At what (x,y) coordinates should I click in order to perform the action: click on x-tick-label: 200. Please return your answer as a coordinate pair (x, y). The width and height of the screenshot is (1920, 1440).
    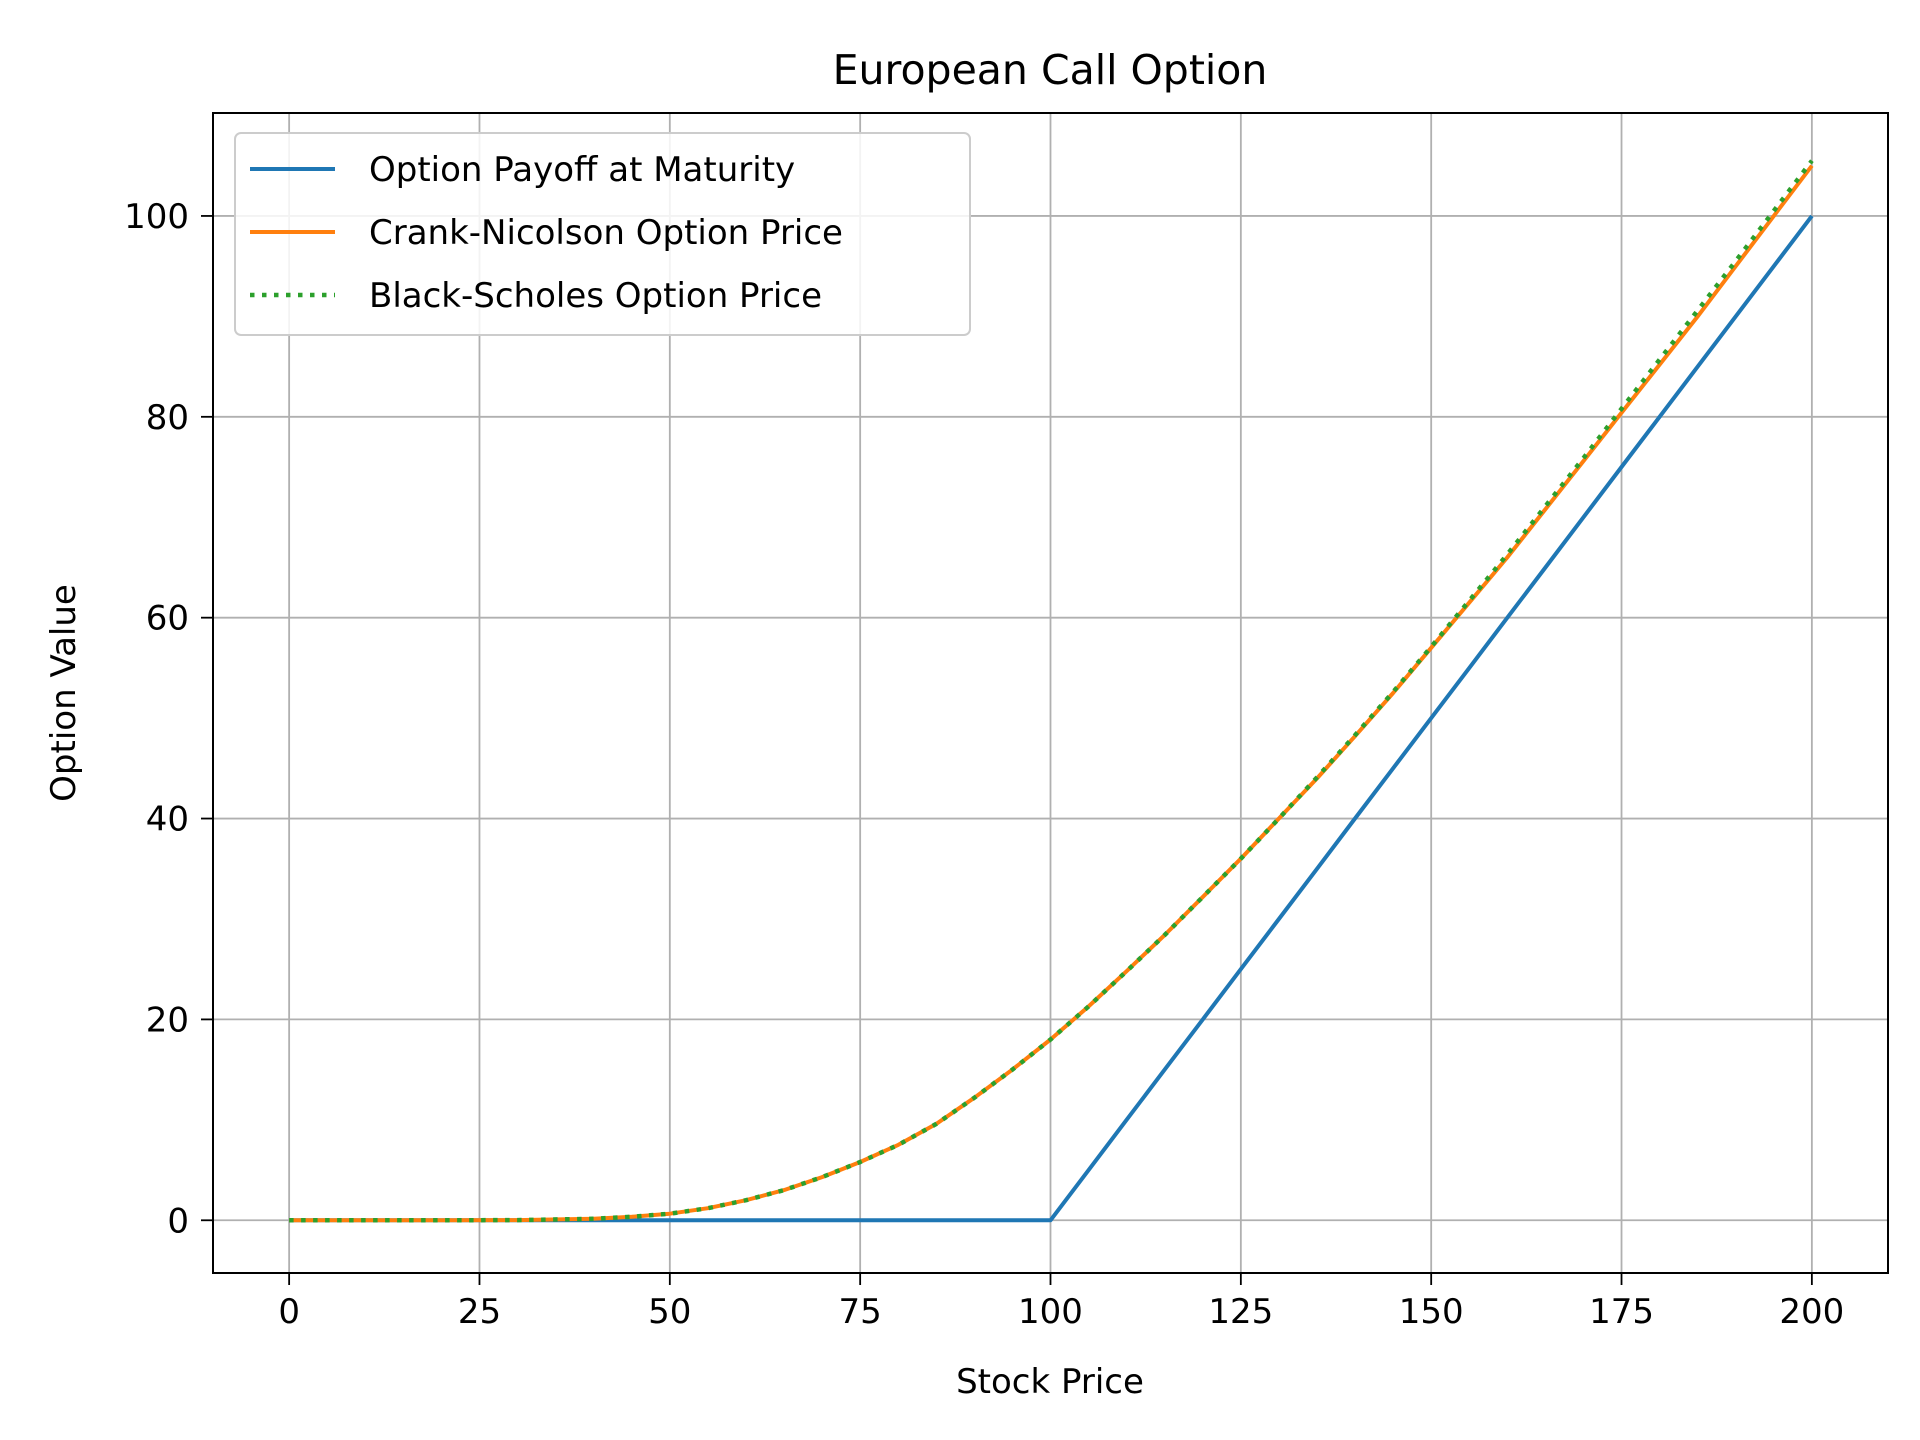
    Looking at the image, I should click on (1811, 1312).